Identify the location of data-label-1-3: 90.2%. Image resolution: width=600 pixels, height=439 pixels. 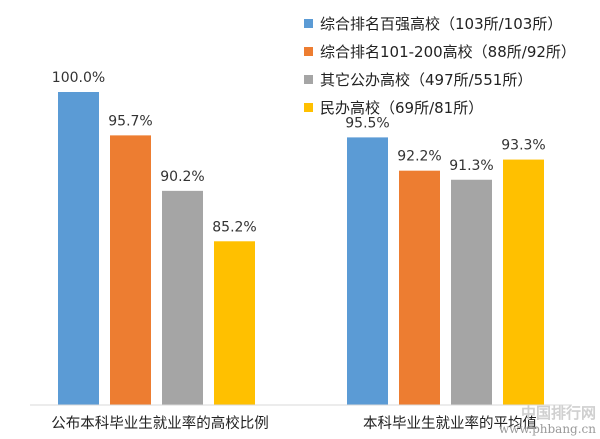
(182, 177).